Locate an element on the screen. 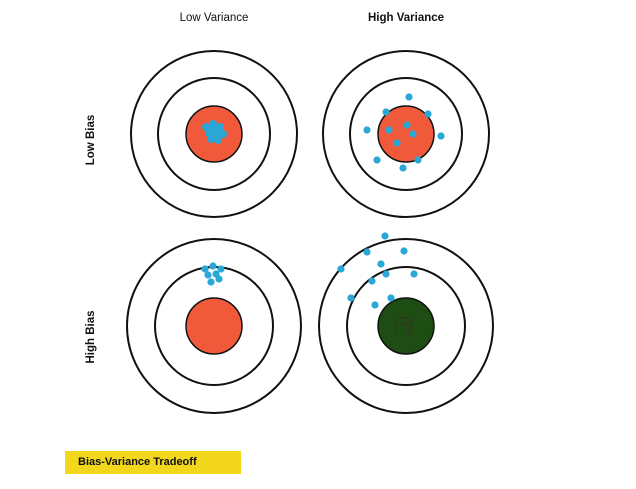 The width and height of the screenshot is (636, 489). topic-caption: Bias-Variance Tradeoff is located at coordinates (153, 462).